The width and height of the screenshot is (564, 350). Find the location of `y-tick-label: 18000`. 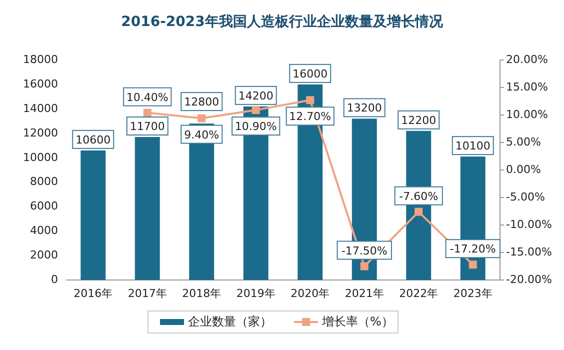

y-tick-label: 18000 is located at coordinates (40, 59).